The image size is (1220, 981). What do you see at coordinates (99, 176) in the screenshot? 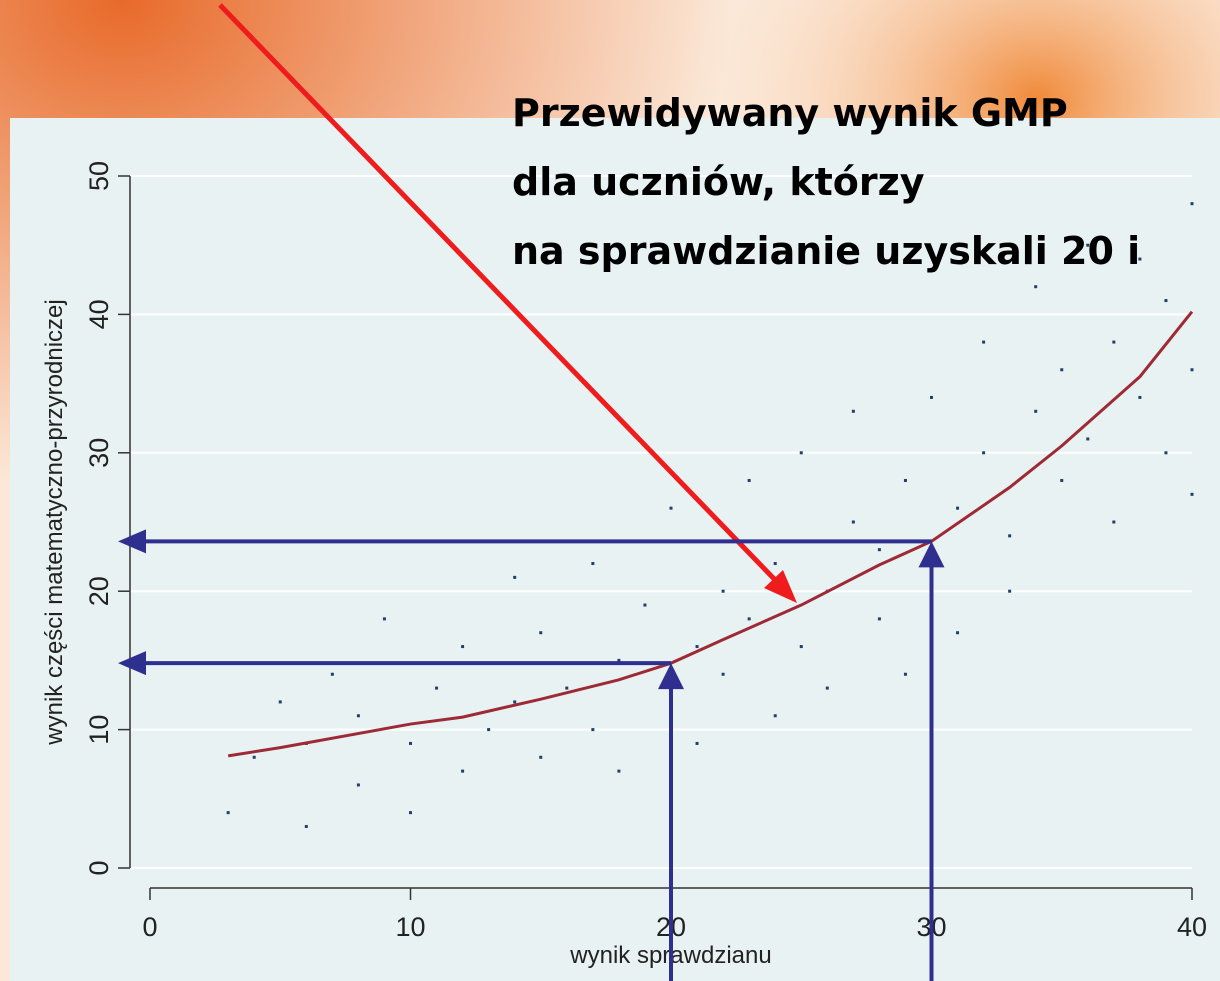
I see `y-tick-label: 50` at bounding box center [99, 176].